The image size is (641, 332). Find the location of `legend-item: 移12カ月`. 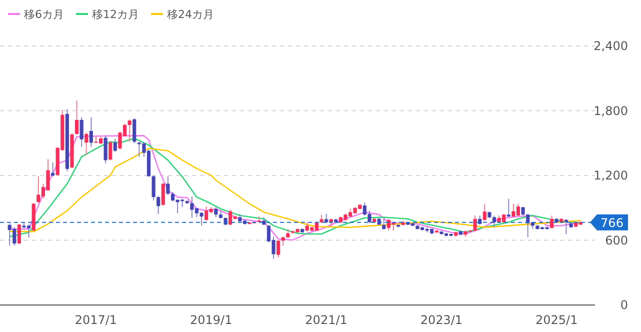

legend-item: 移12カ月 is located at coordinates (107, 14).